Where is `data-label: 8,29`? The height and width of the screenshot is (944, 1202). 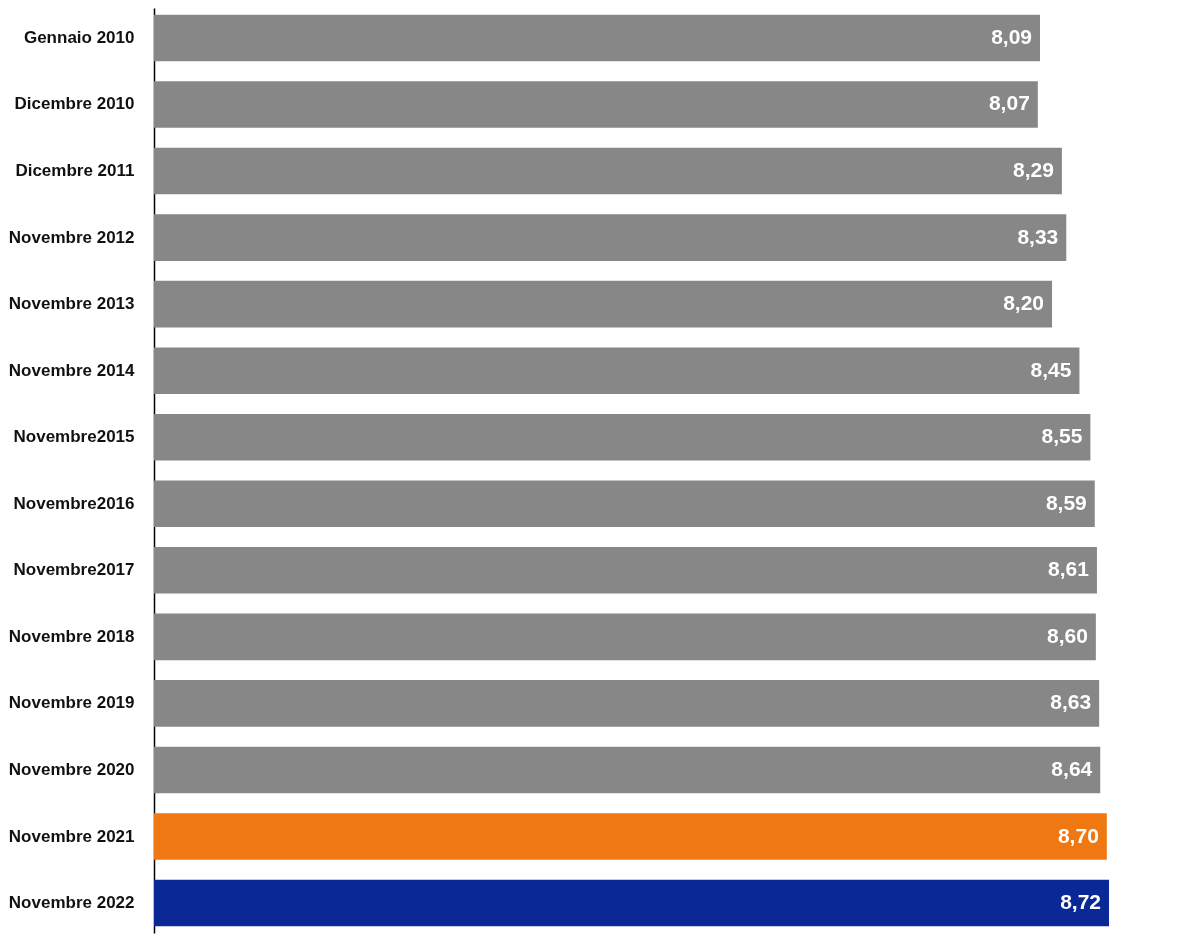 data-label: 8,29 is located at coordinates (1033, 170).